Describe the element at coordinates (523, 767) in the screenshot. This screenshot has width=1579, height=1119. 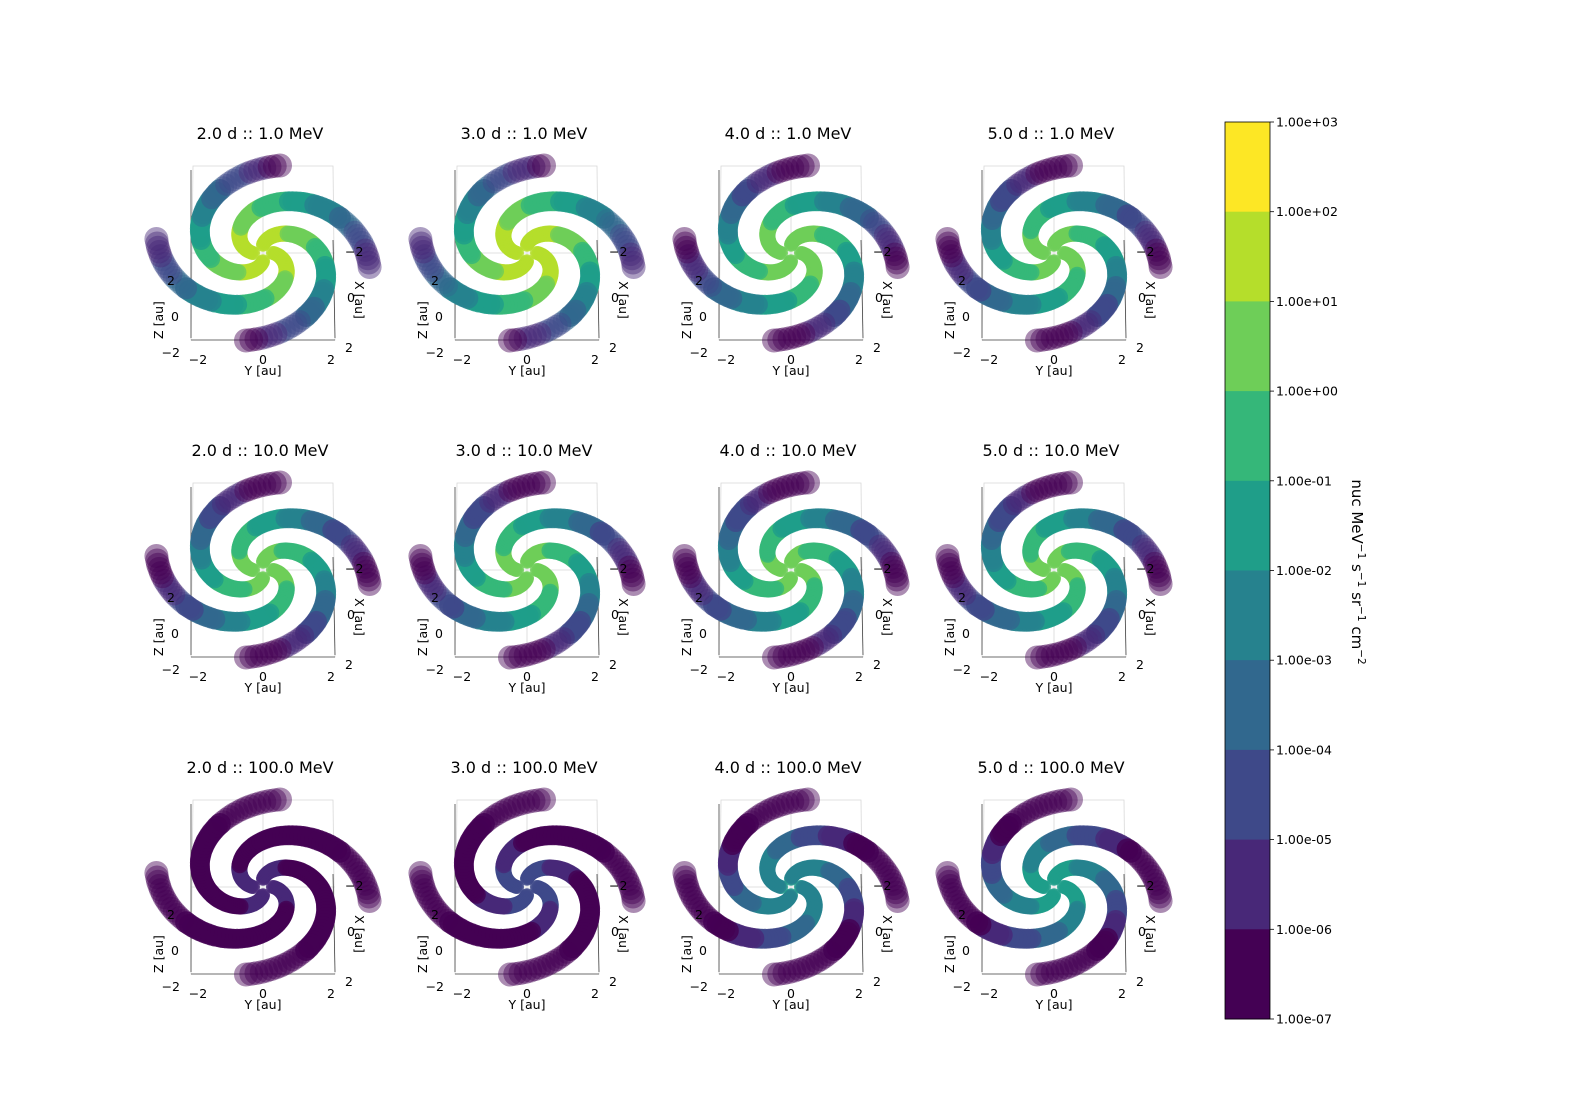
I see `panel-title: 3.0 d :: 100.0 MeV` at that location.